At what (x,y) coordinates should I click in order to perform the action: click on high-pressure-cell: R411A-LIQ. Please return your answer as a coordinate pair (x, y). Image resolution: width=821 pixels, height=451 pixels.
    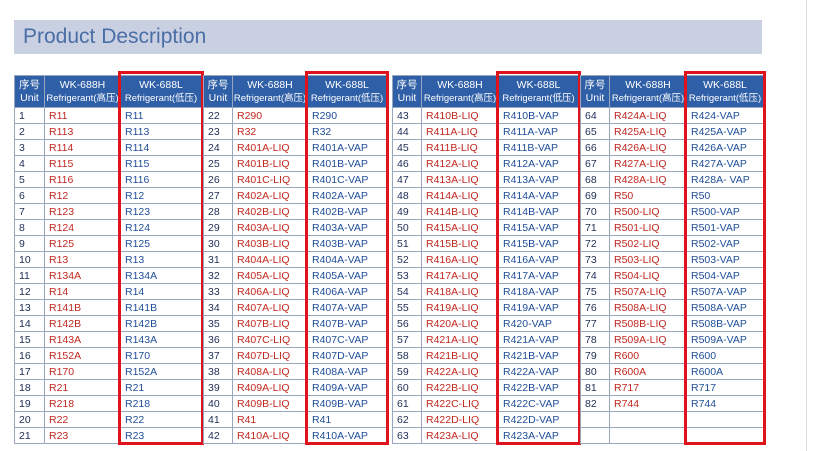
    Looking at the image, I should click on (460, 131).